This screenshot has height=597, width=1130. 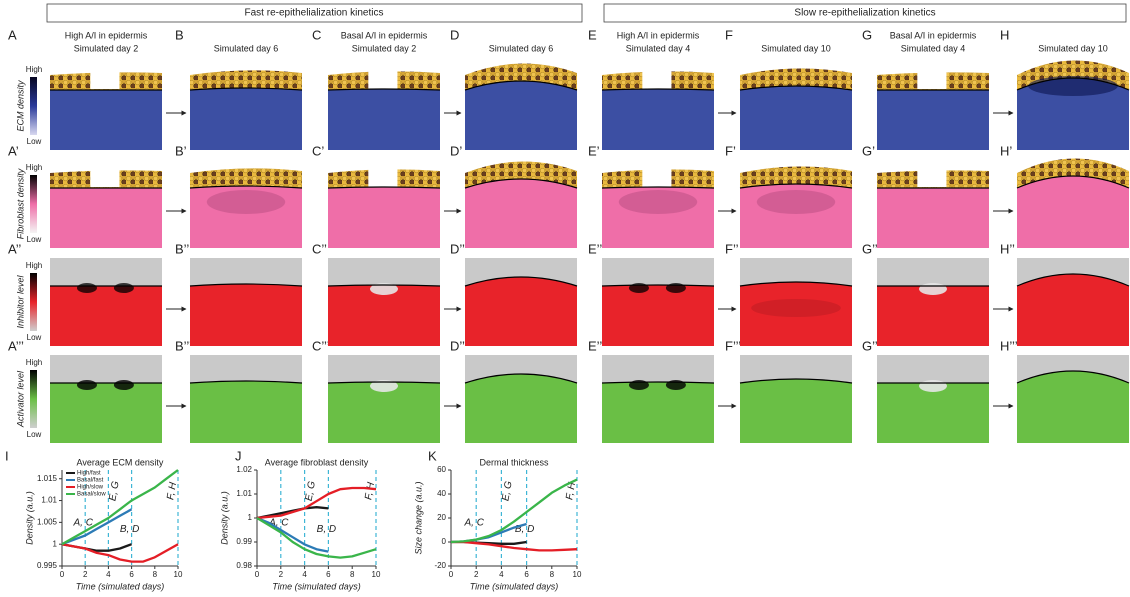 I want to click on panel-letter: H’, so click(x=1006, y=150).